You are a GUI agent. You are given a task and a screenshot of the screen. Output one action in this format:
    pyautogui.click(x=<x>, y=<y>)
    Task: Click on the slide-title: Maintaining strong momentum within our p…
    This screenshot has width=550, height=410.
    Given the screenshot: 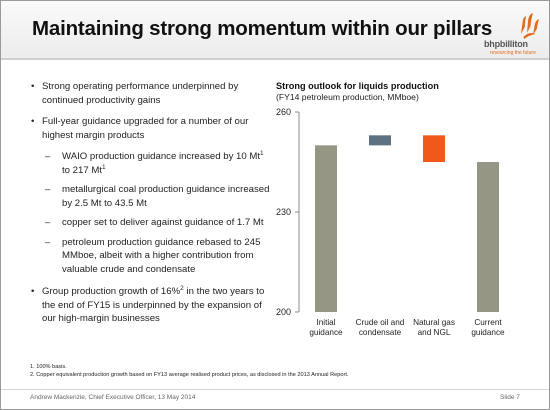 What is the action you would take?
    pyautogui.click(x=262, y=28)
    